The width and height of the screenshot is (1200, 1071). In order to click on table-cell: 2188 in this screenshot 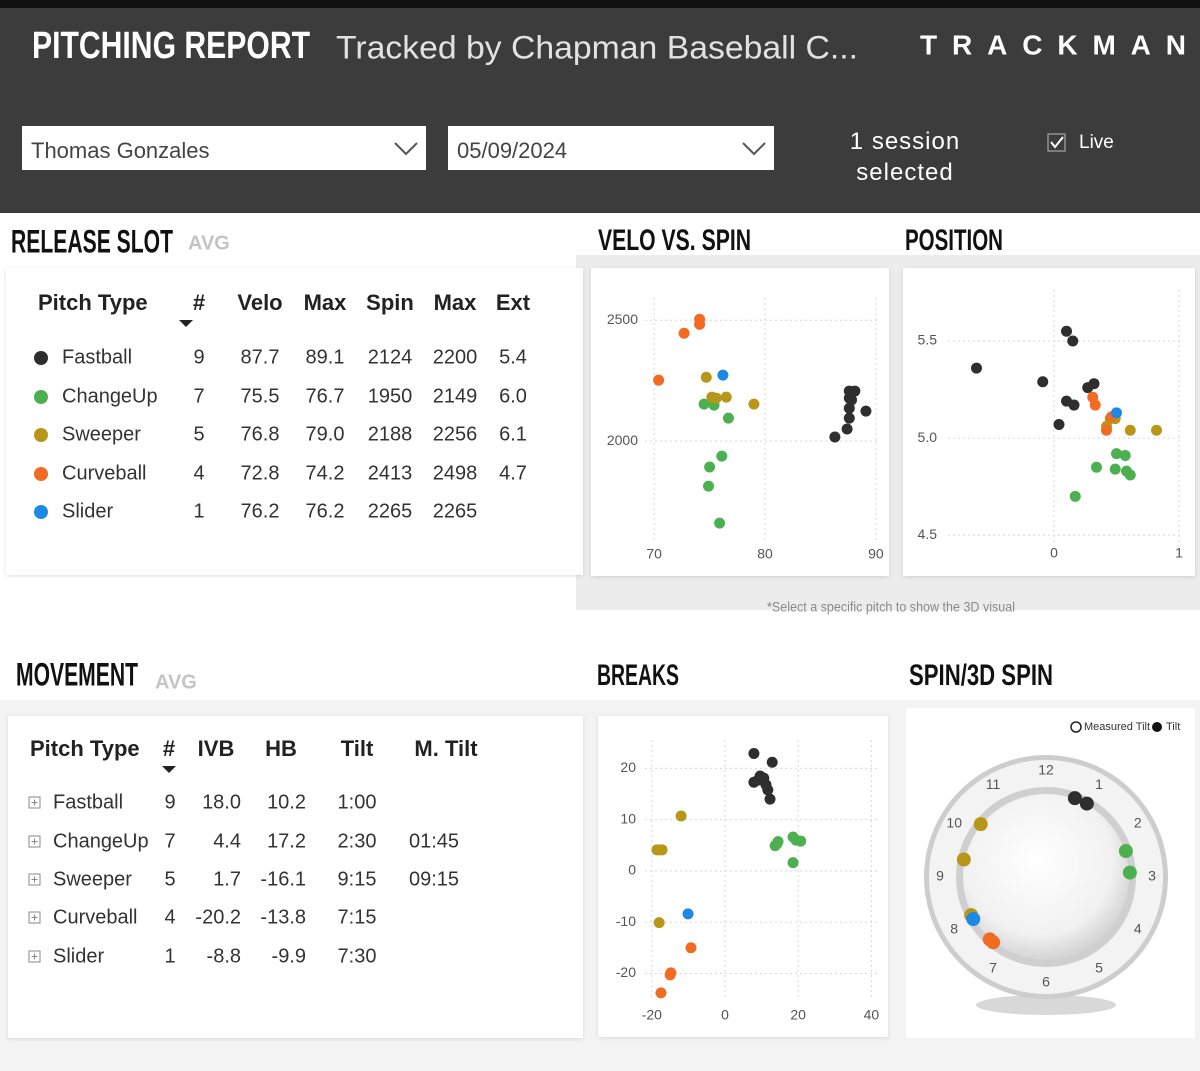, I will do `click(390, 434)`.